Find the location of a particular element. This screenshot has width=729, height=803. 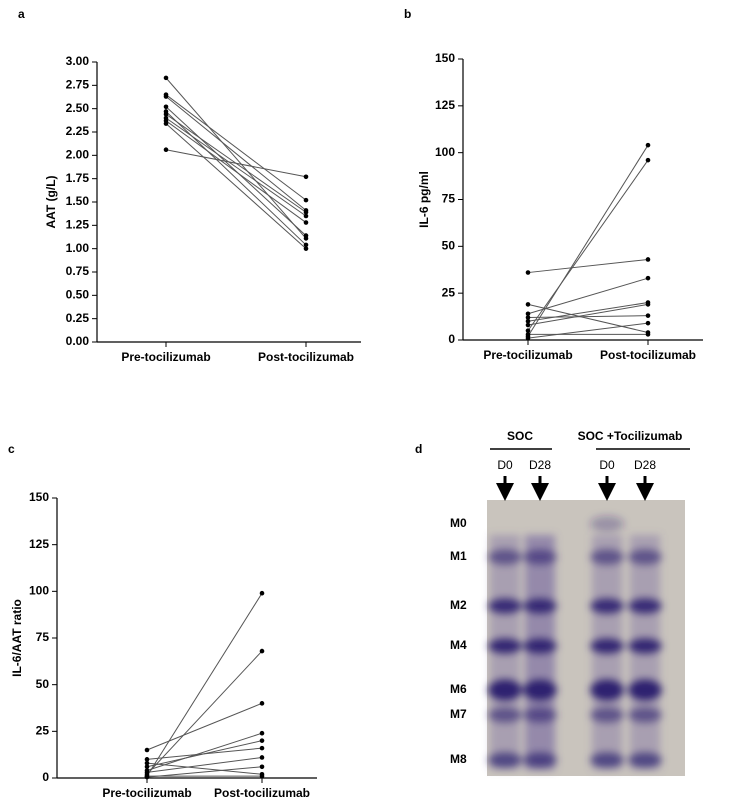

group-label: SOC +Tocilizumab is located at coordinates (630, 436).